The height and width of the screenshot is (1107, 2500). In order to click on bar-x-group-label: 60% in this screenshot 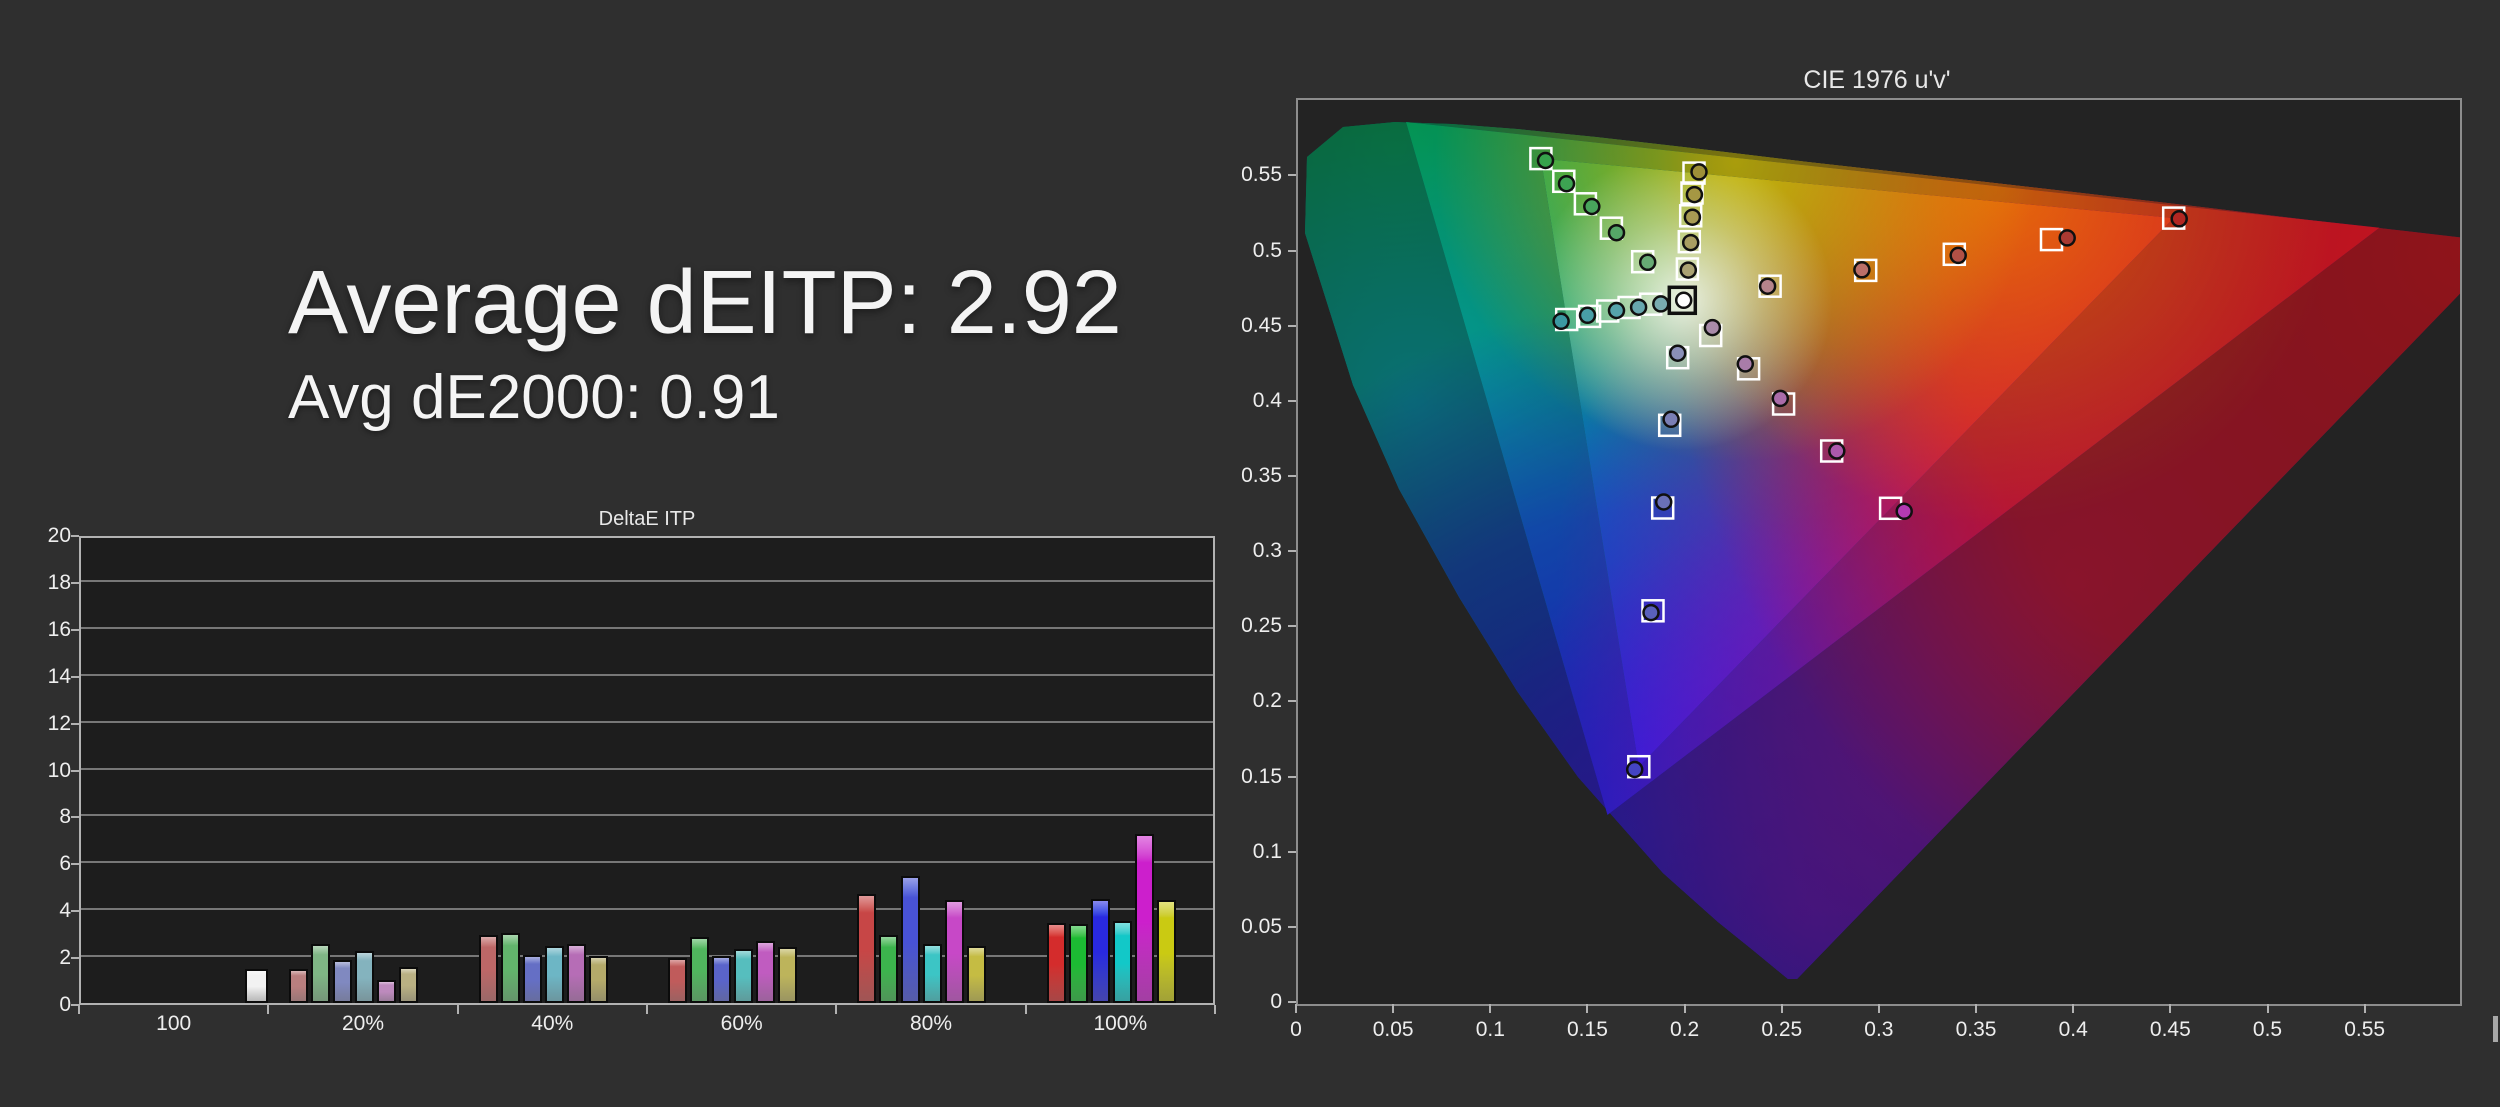, I will do `click(741, 1023)`.